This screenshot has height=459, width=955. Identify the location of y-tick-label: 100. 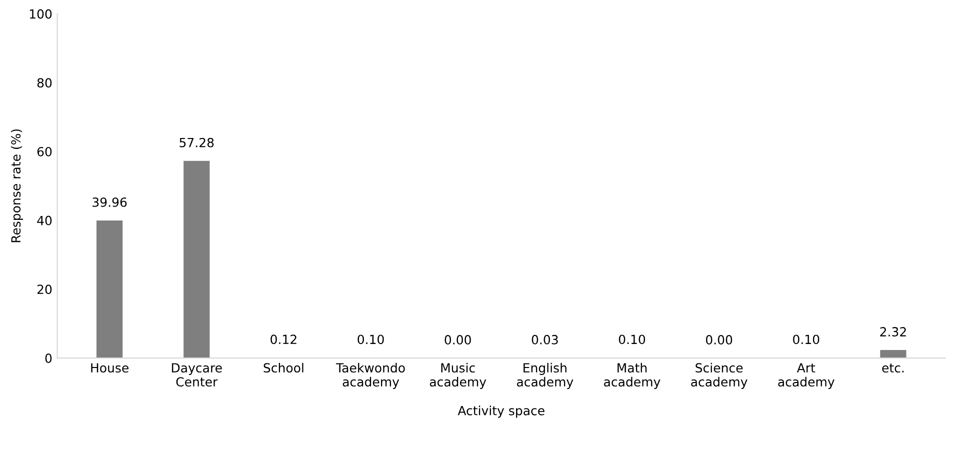
(41, 14).